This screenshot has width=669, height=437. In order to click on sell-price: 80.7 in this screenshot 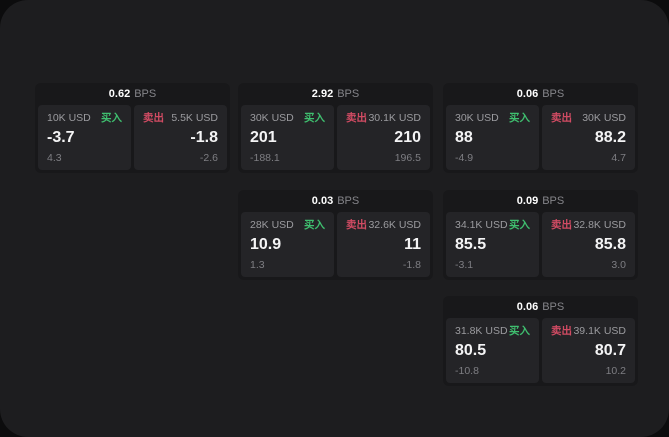, I will do `click(610, 350)`.